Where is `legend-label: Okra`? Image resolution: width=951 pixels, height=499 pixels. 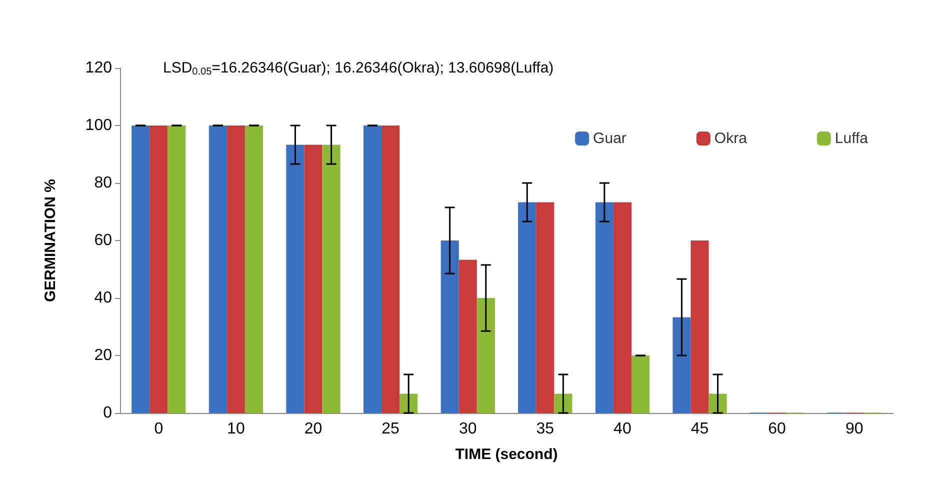 legend-label: Okra is located at coordinates (731, 138).